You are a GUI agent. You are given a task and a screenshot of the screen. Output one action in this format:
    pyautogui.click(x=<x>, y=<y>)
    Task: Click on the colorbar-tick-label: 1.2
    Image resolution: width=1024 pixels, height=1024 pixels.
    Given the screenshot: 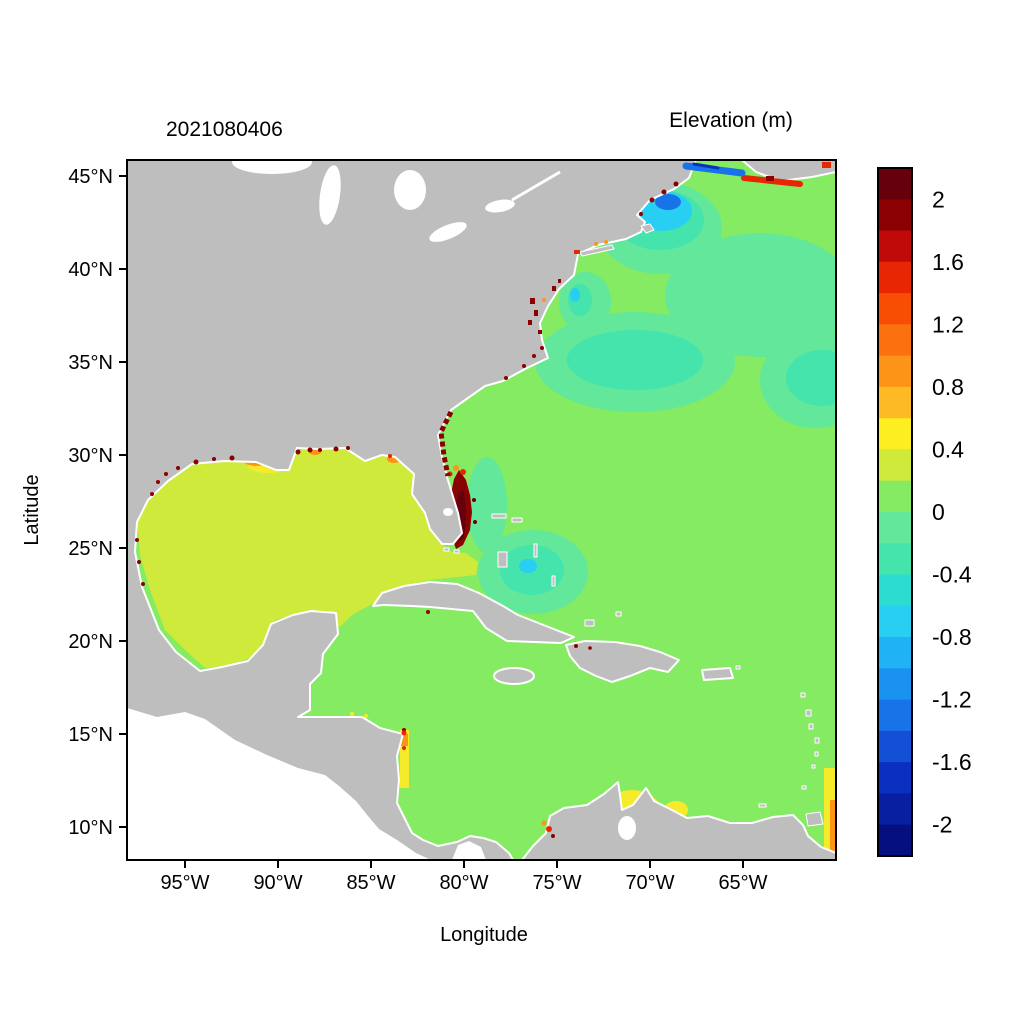 What is the action you would take?
    pyautogui.click(x=948, y=324)
    